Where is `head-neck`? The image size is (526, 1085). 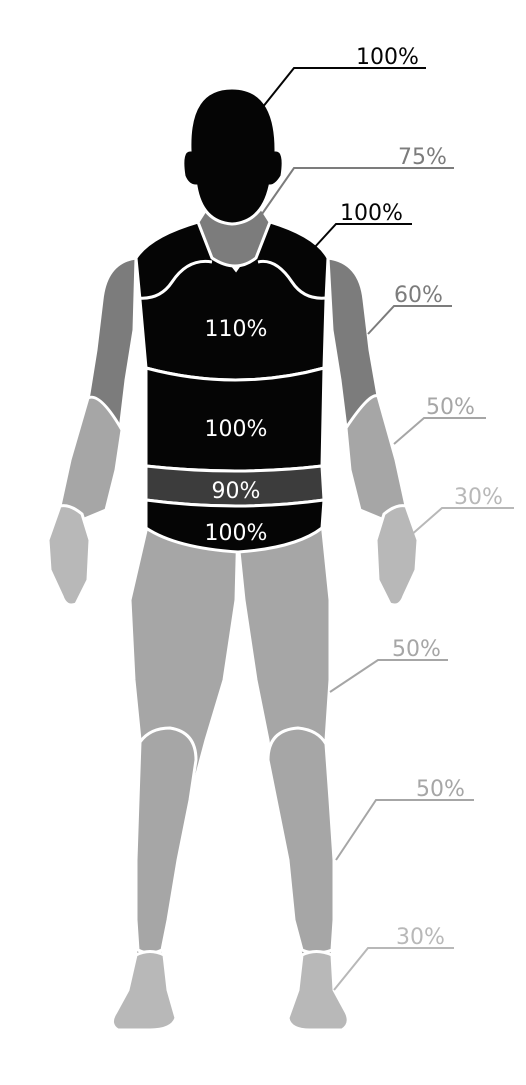
head-neck is located at coordinates (233, 177).